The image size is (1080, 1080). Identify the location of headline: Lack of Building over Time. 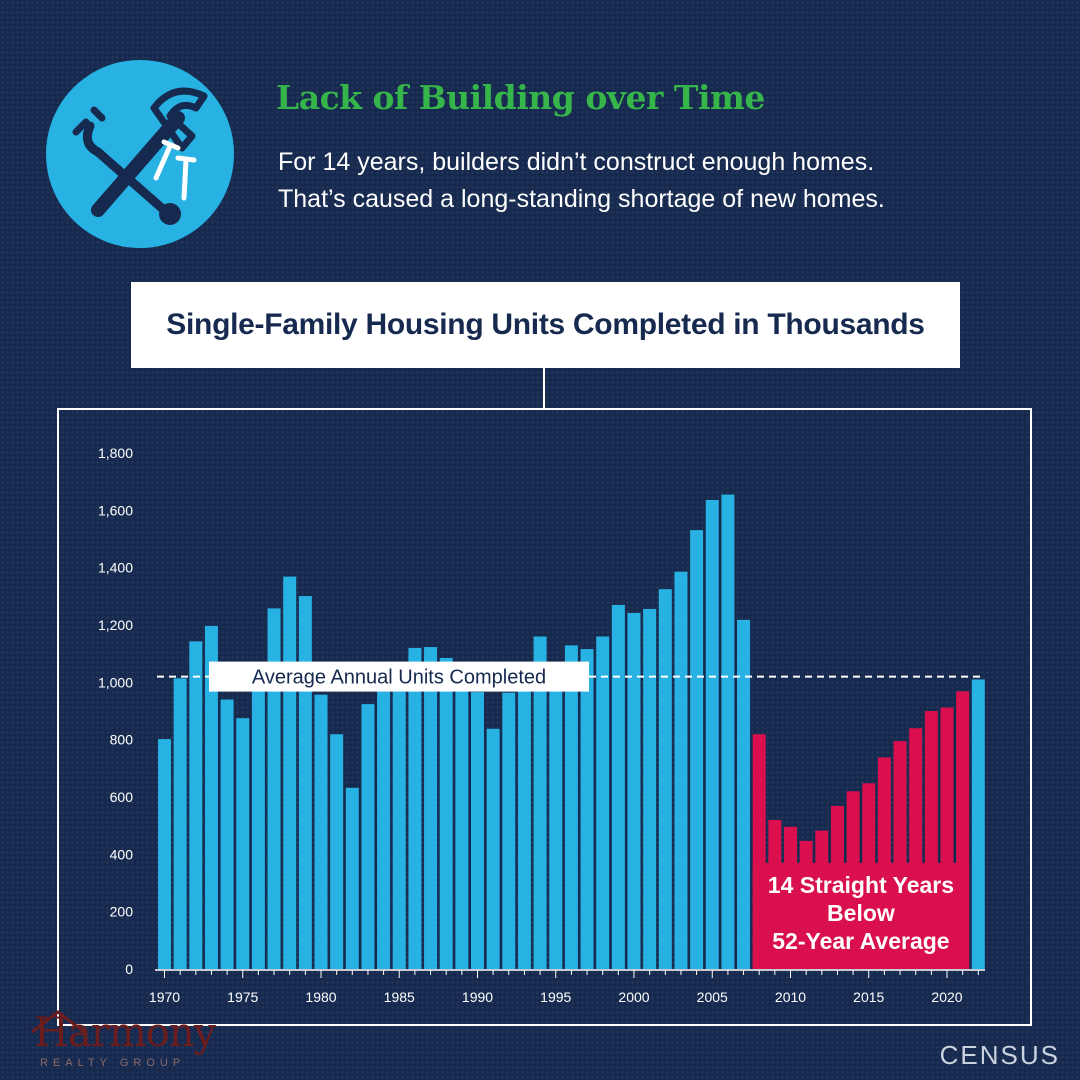
(520, 97).